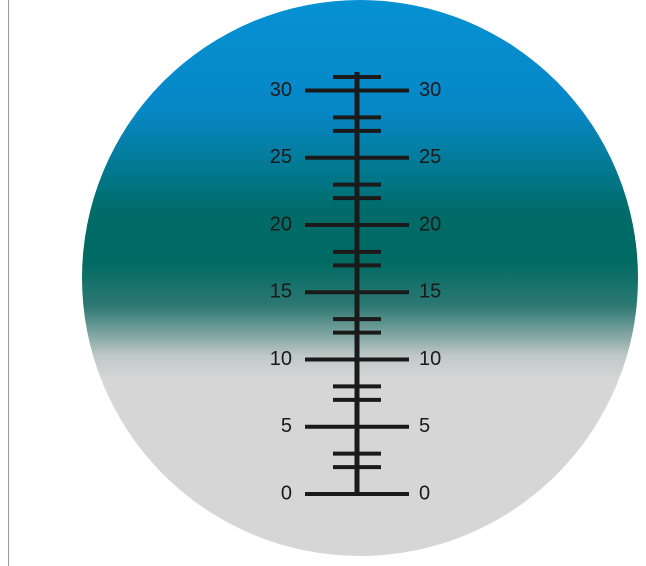  Describe the element at coordinates (286, 426) in the screenshot. I see `tick-label-left-5: 5` at that location.